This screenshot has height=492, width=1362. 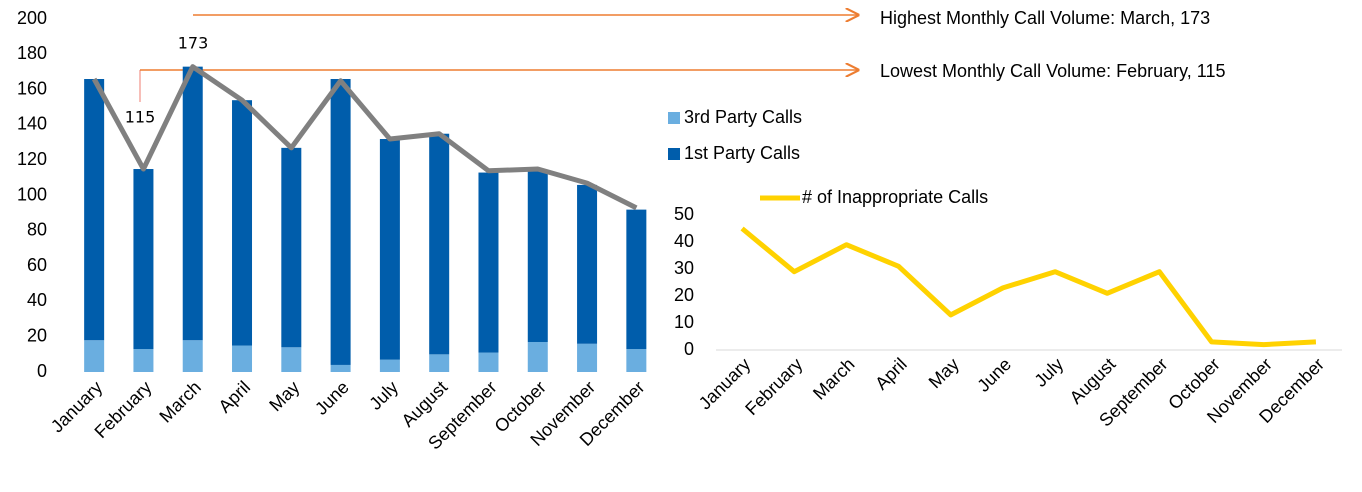 What do you see at coordinates (140, 117) in the screenshot?
I see `annotation: 115` at bounding box center [140, 117].